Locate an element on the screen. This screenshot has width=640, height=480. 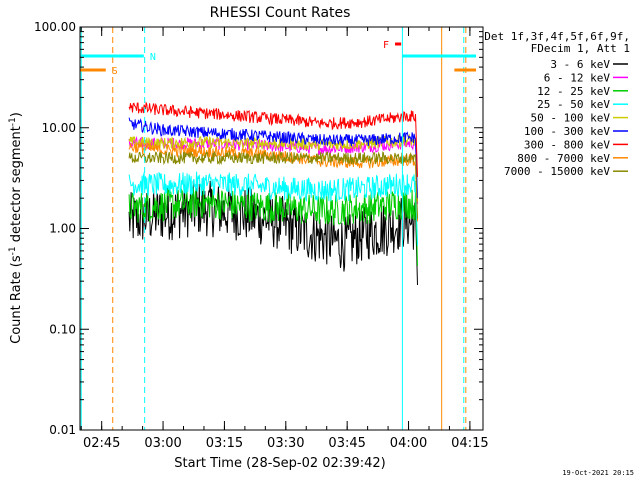
x-tick-label: 03:45 is located at coordinates (346, 443).